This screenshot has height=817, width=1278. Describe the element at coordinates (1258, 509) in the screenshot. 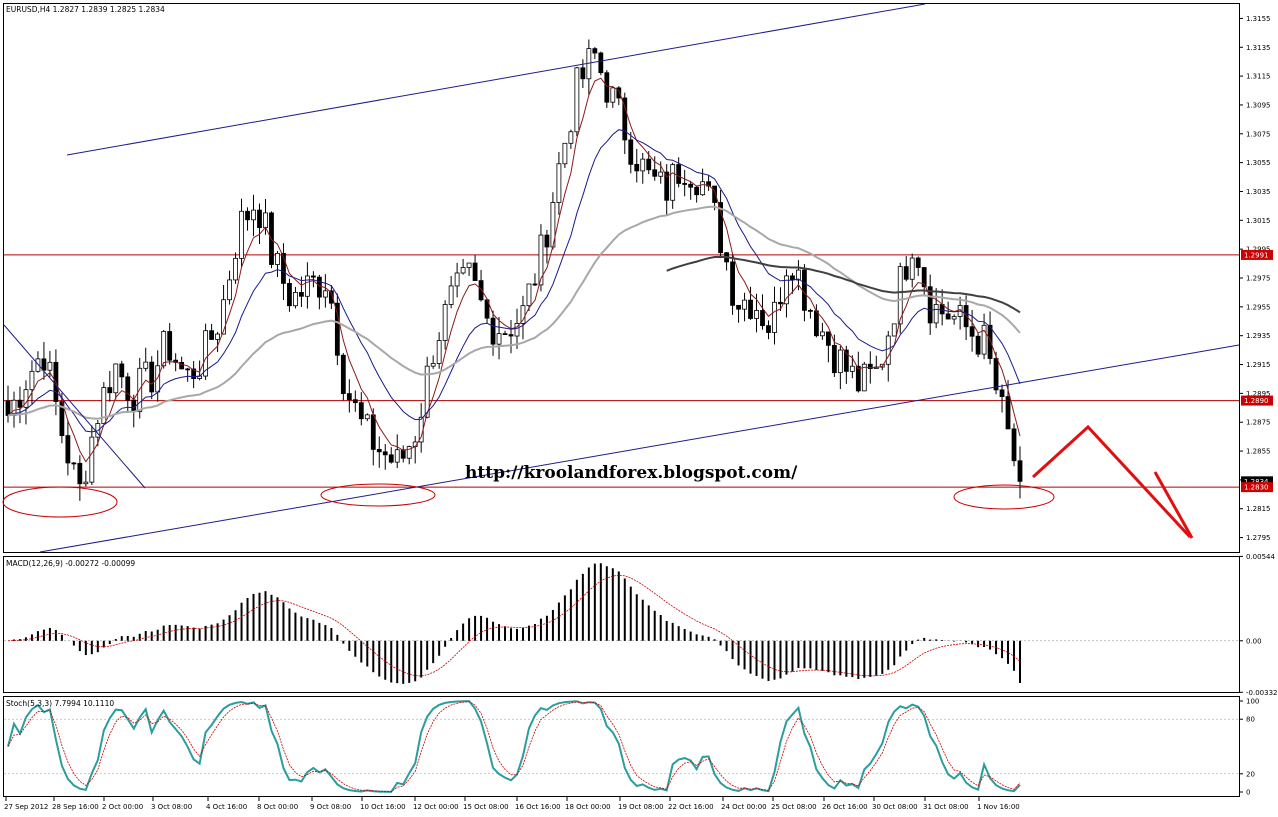

I see `price-tick-label: 1.2815` at that location.